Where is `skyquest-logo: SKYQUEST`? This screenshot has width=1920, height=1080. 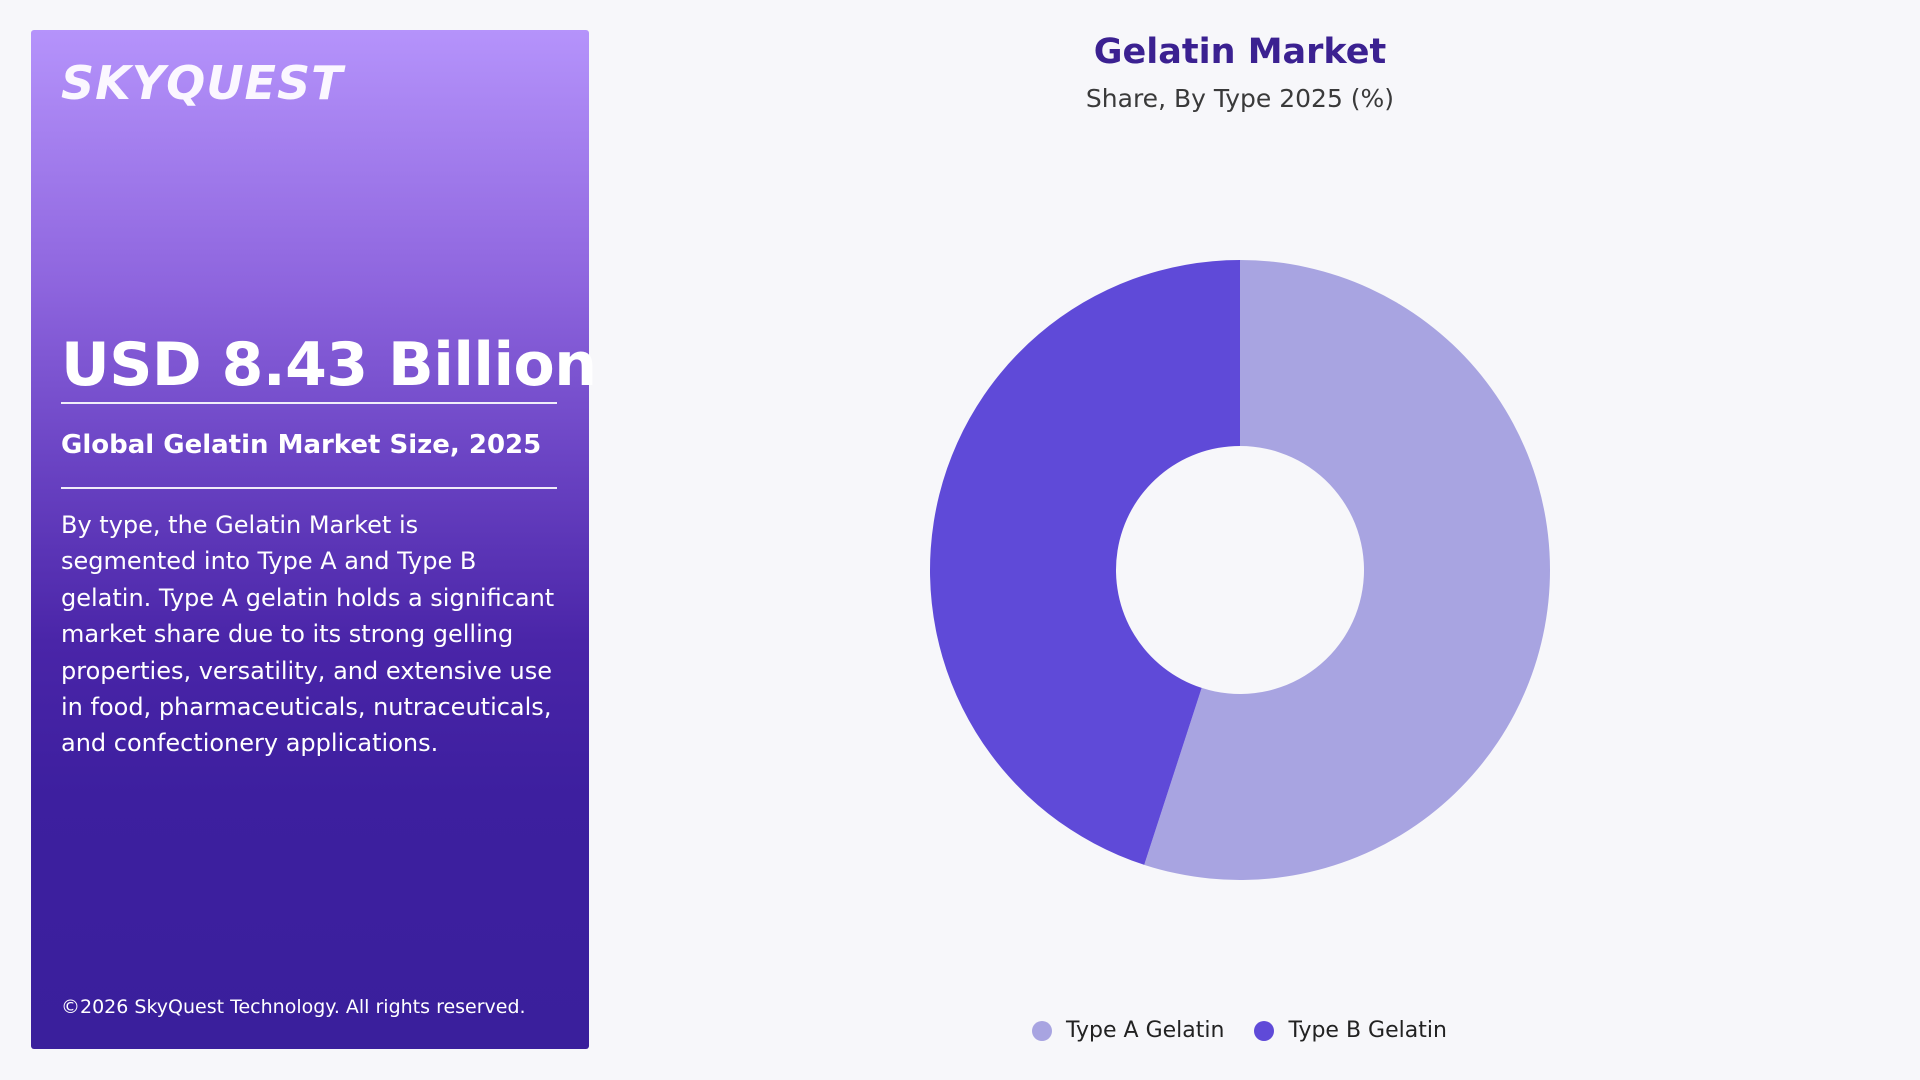
skyquest-logo: SKYQUEST is located at coordinates (202, 83).